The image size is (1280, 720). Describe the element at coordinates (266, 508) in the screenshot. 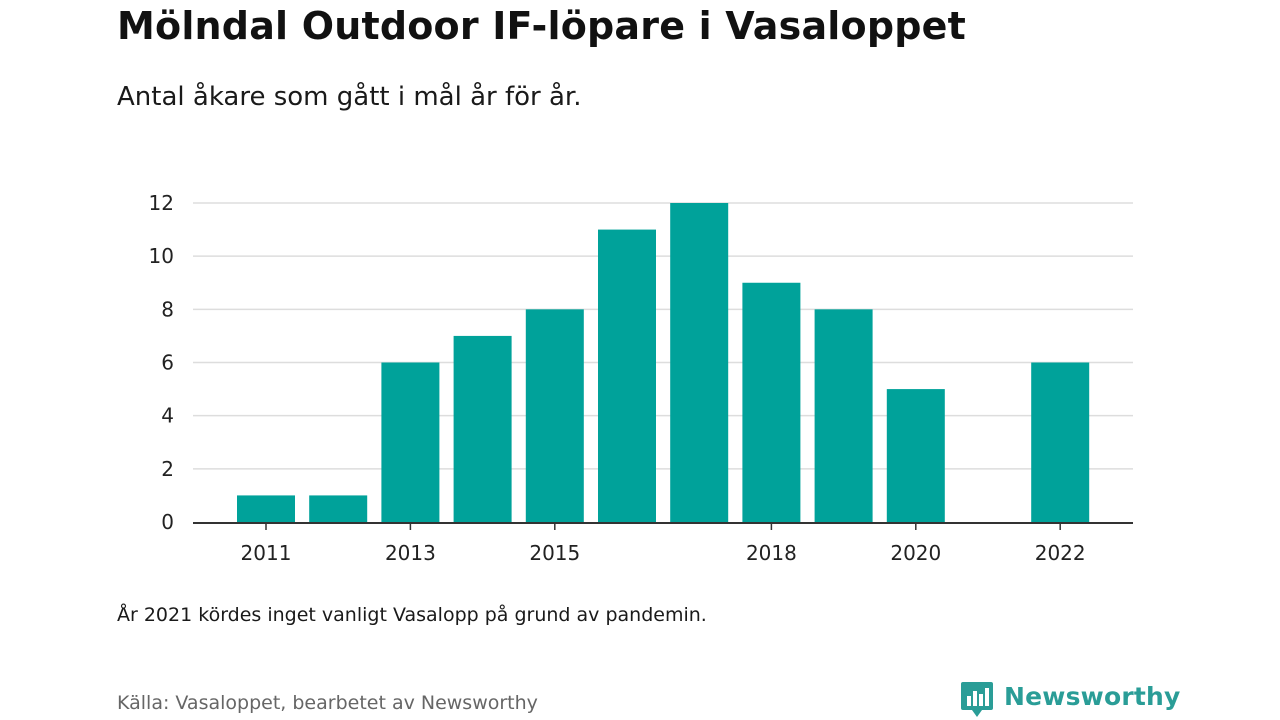

I see `bar-2011` at that location.